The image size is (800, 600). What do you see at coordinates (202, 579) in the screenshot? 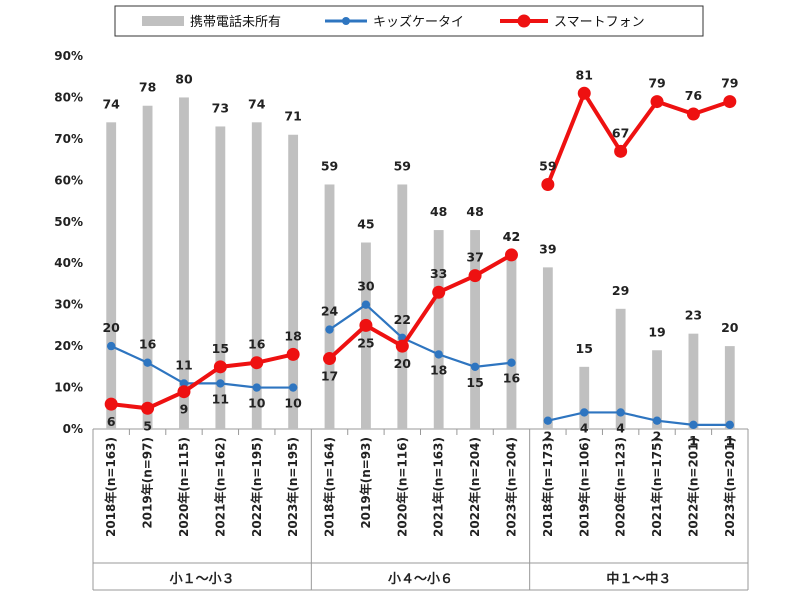
I see `group-label: 小１～小３` at bounding box center [202, 579].